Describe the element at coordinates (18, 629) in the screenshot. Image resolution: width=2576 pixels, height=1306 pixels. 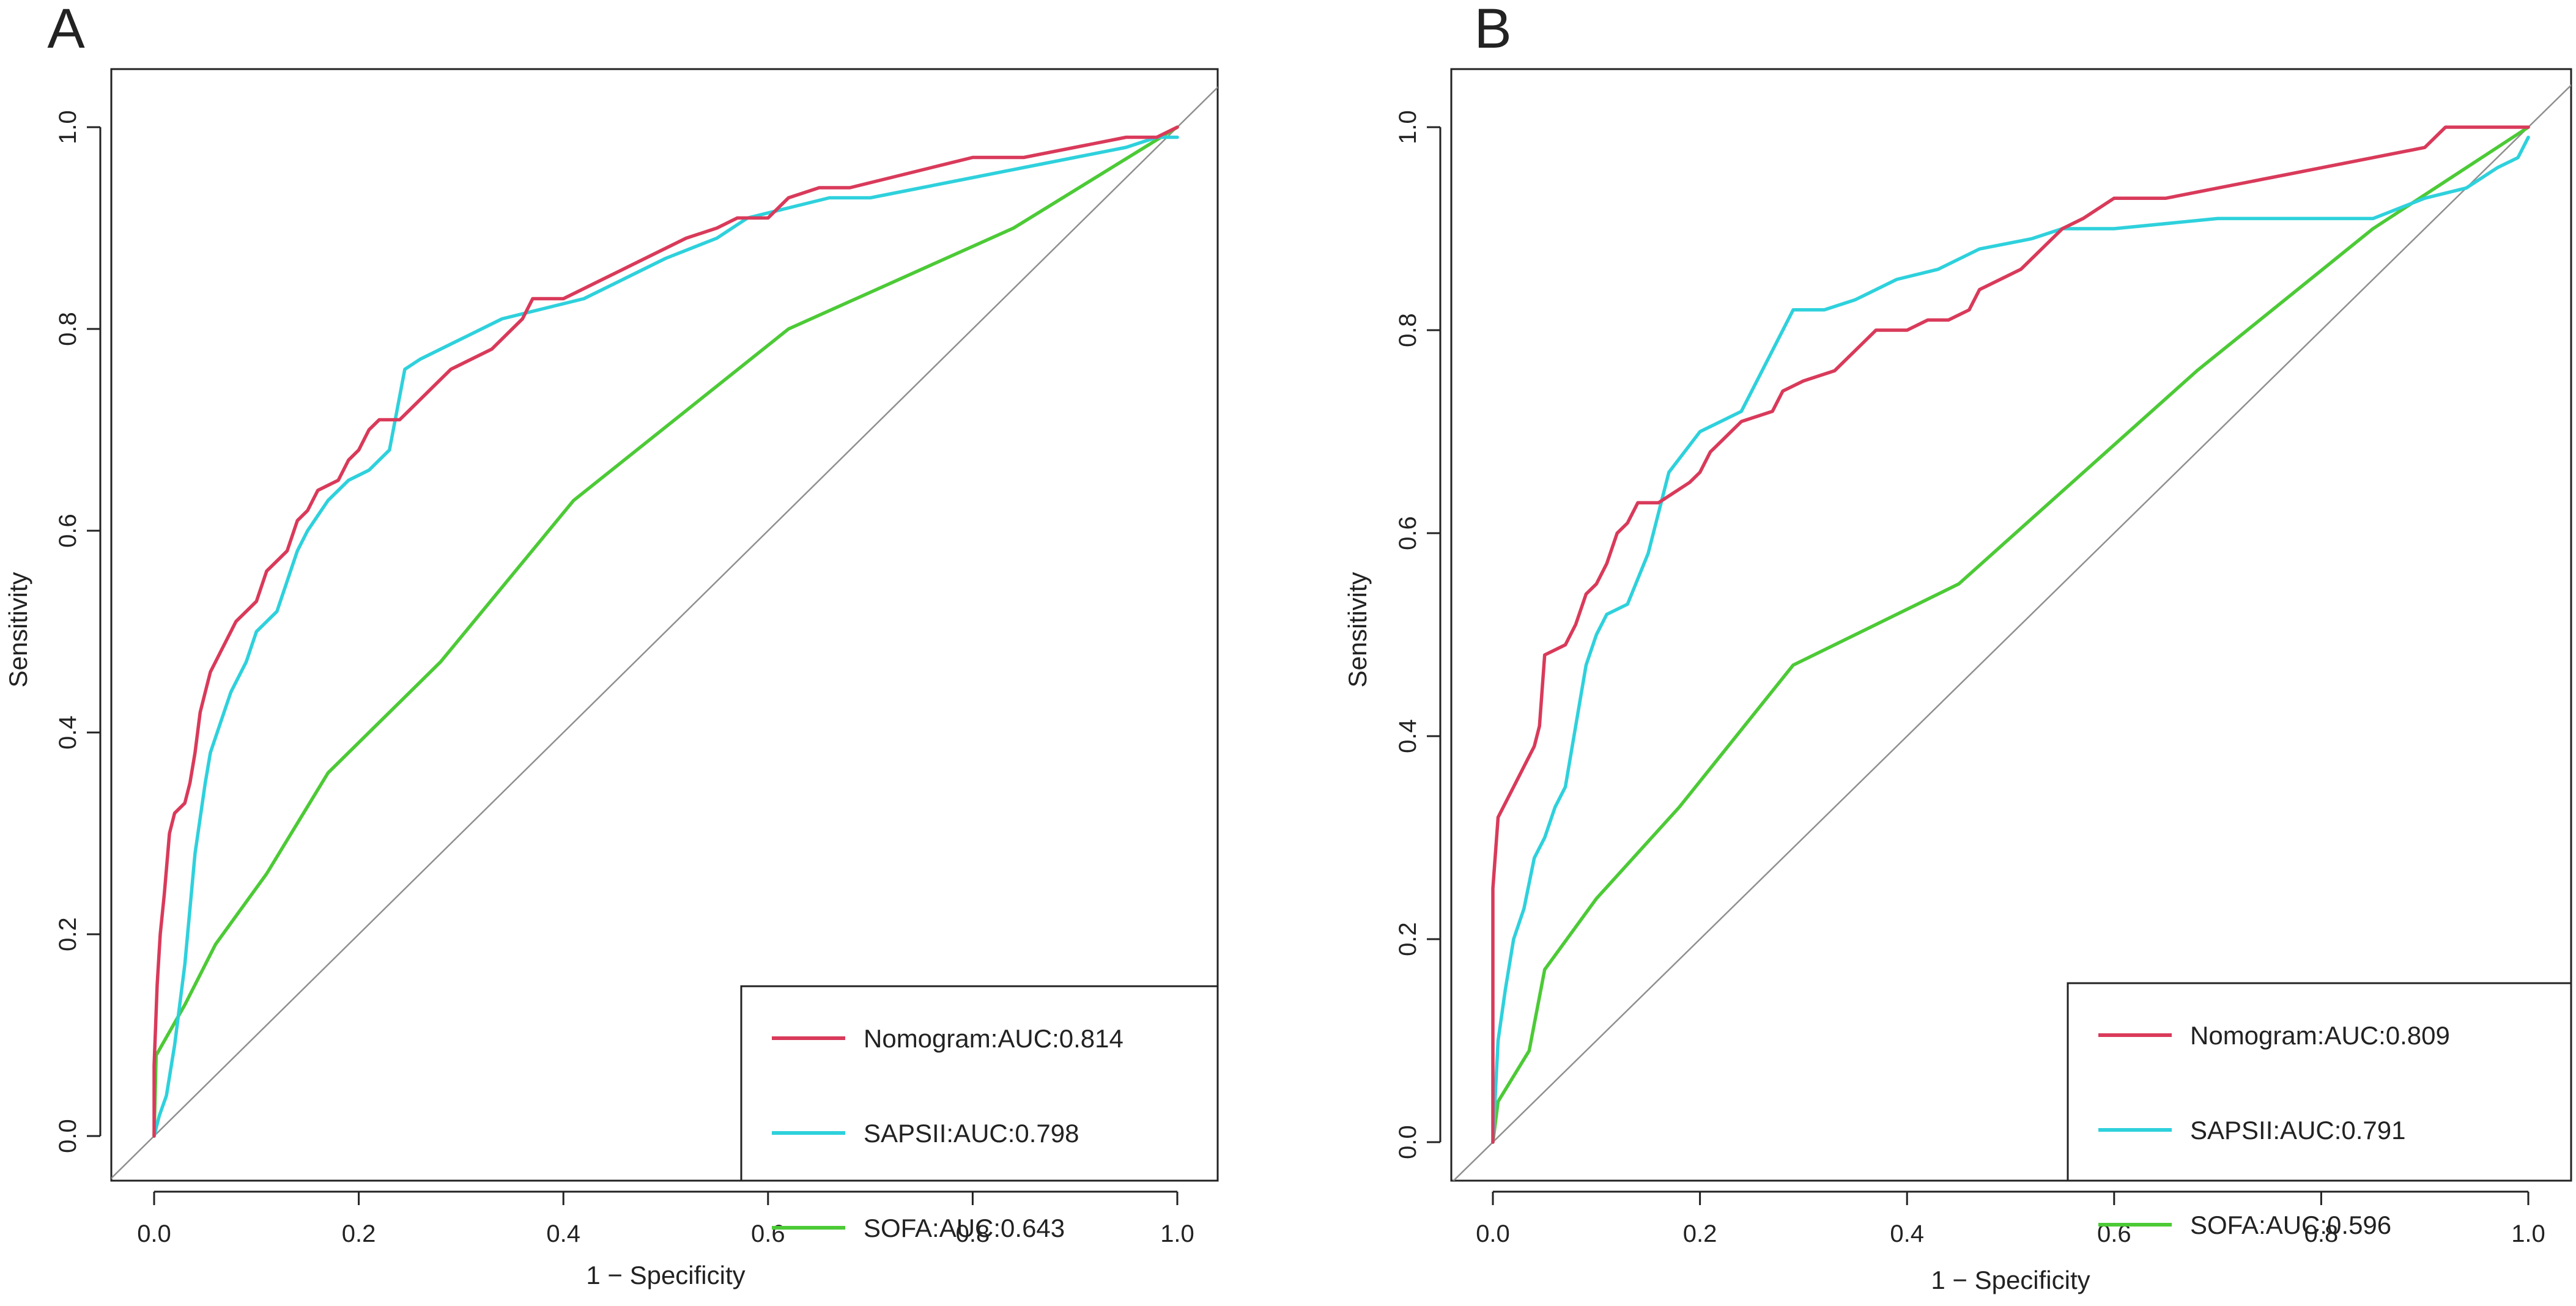
I see `panel-a-y-axis-title: Sensitivity` at that location.